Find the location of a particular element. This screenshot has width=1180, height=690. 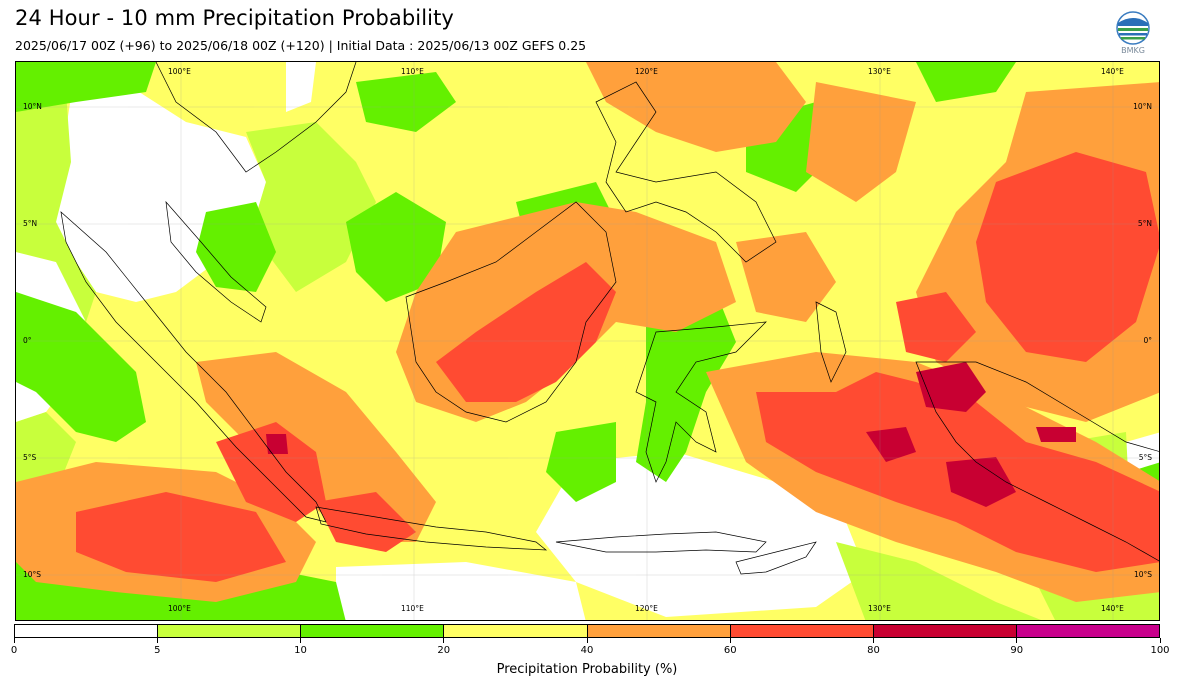

lat-label-left-5n: 5°N is located at coordinates (30, 223).